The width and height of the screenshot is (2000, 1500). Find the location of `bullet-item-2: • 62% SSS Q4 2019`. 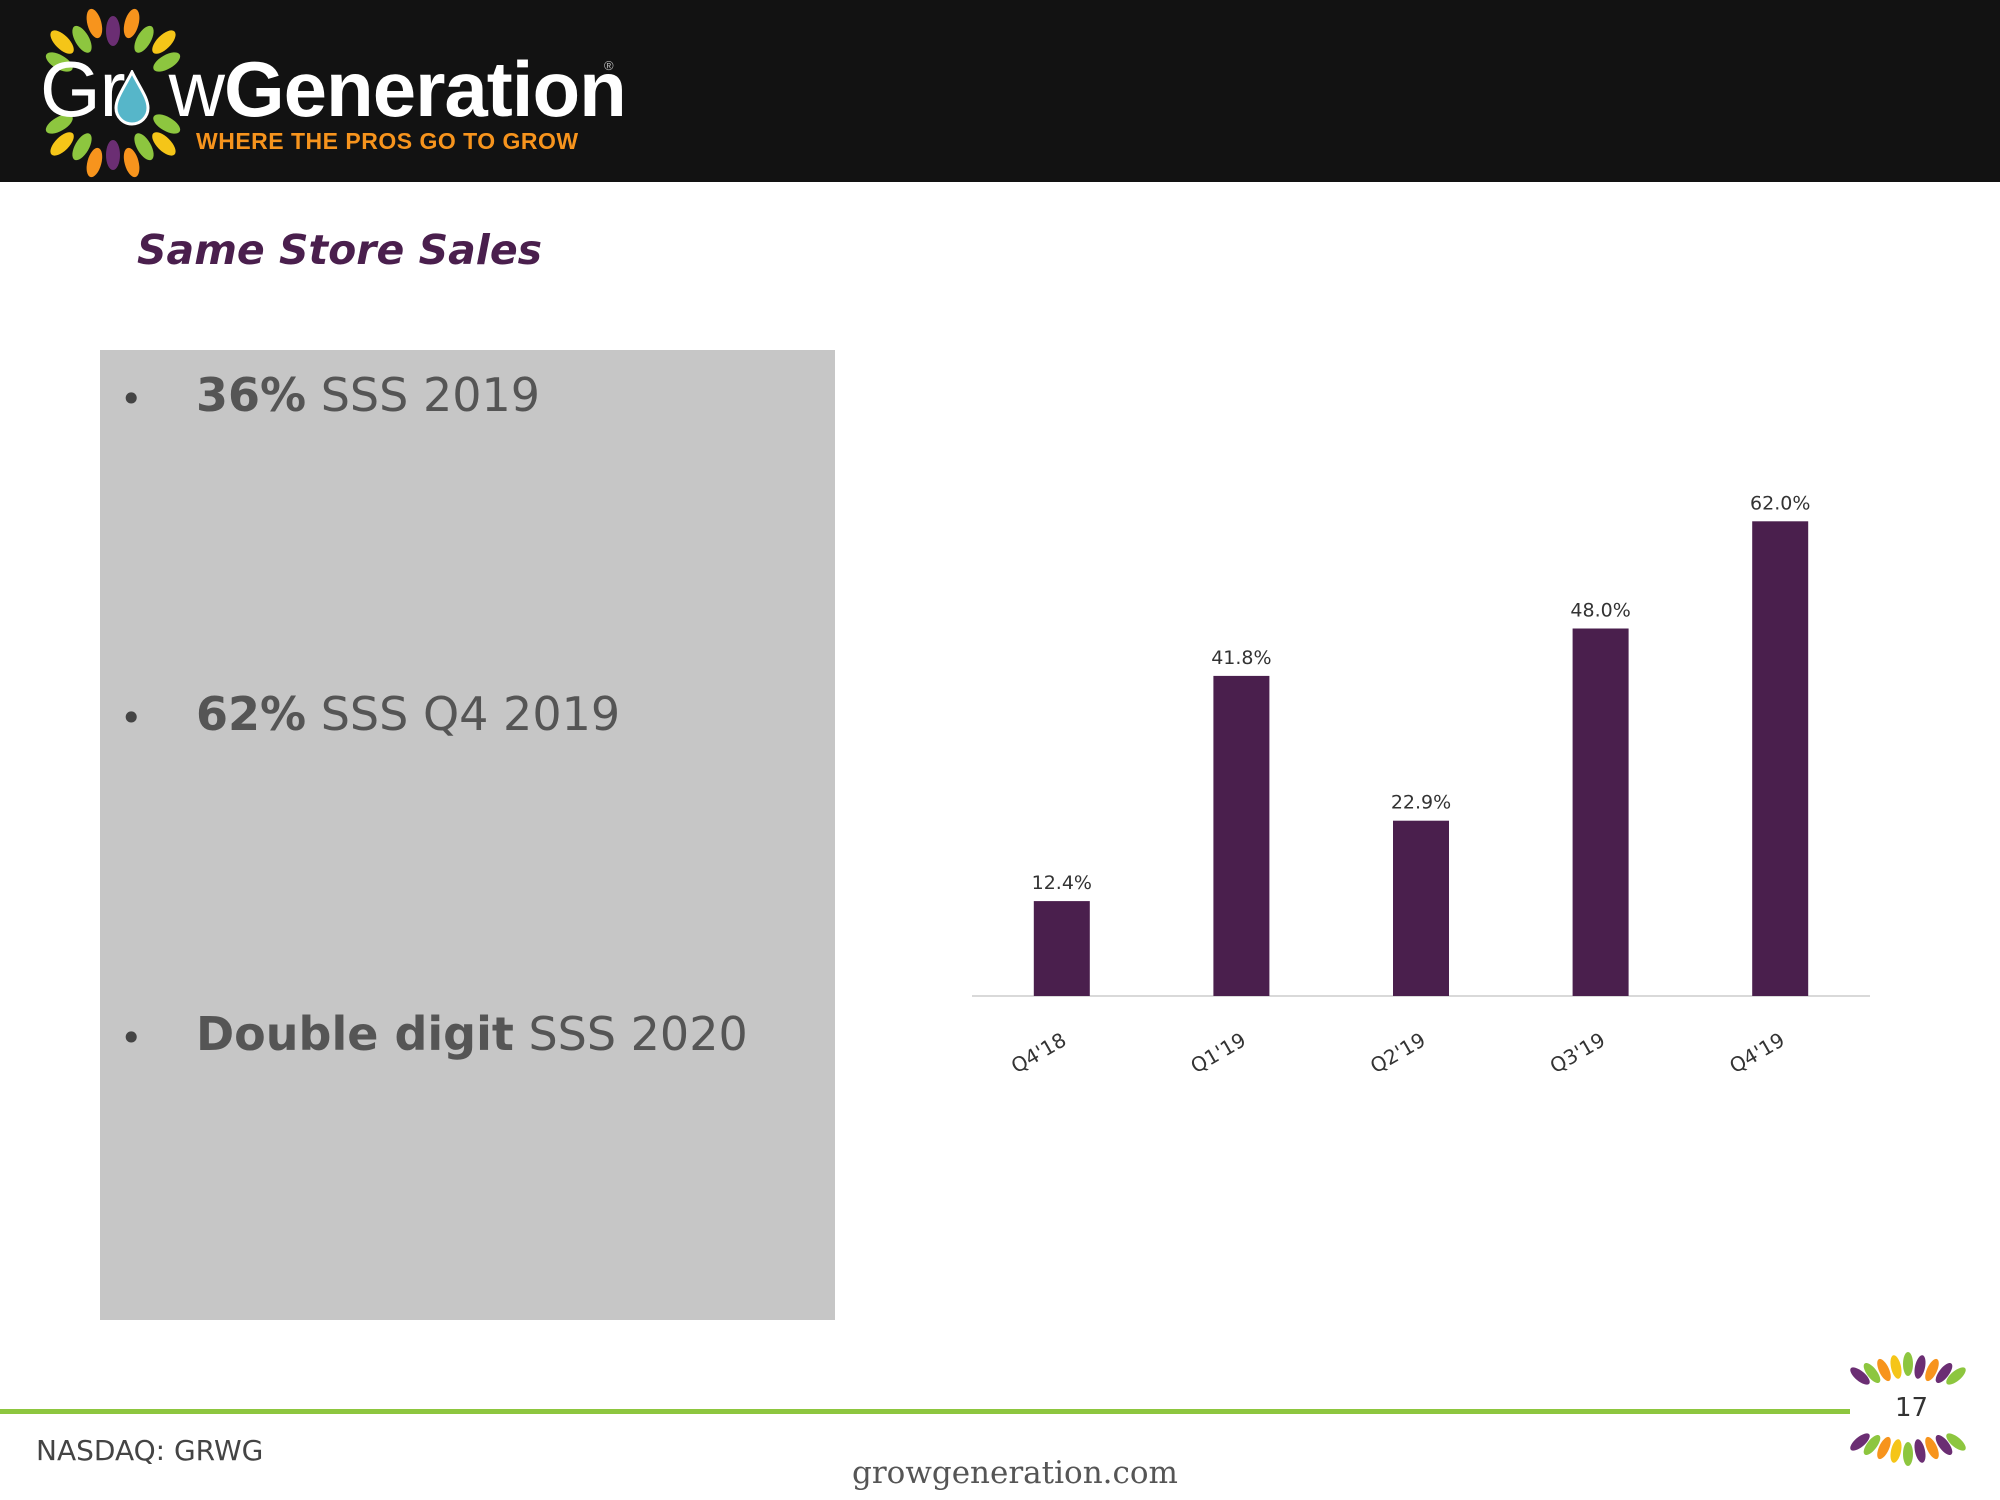

bullet-item-2: • 62% SSS Q4 2019 is located at coordinates (370, 714).